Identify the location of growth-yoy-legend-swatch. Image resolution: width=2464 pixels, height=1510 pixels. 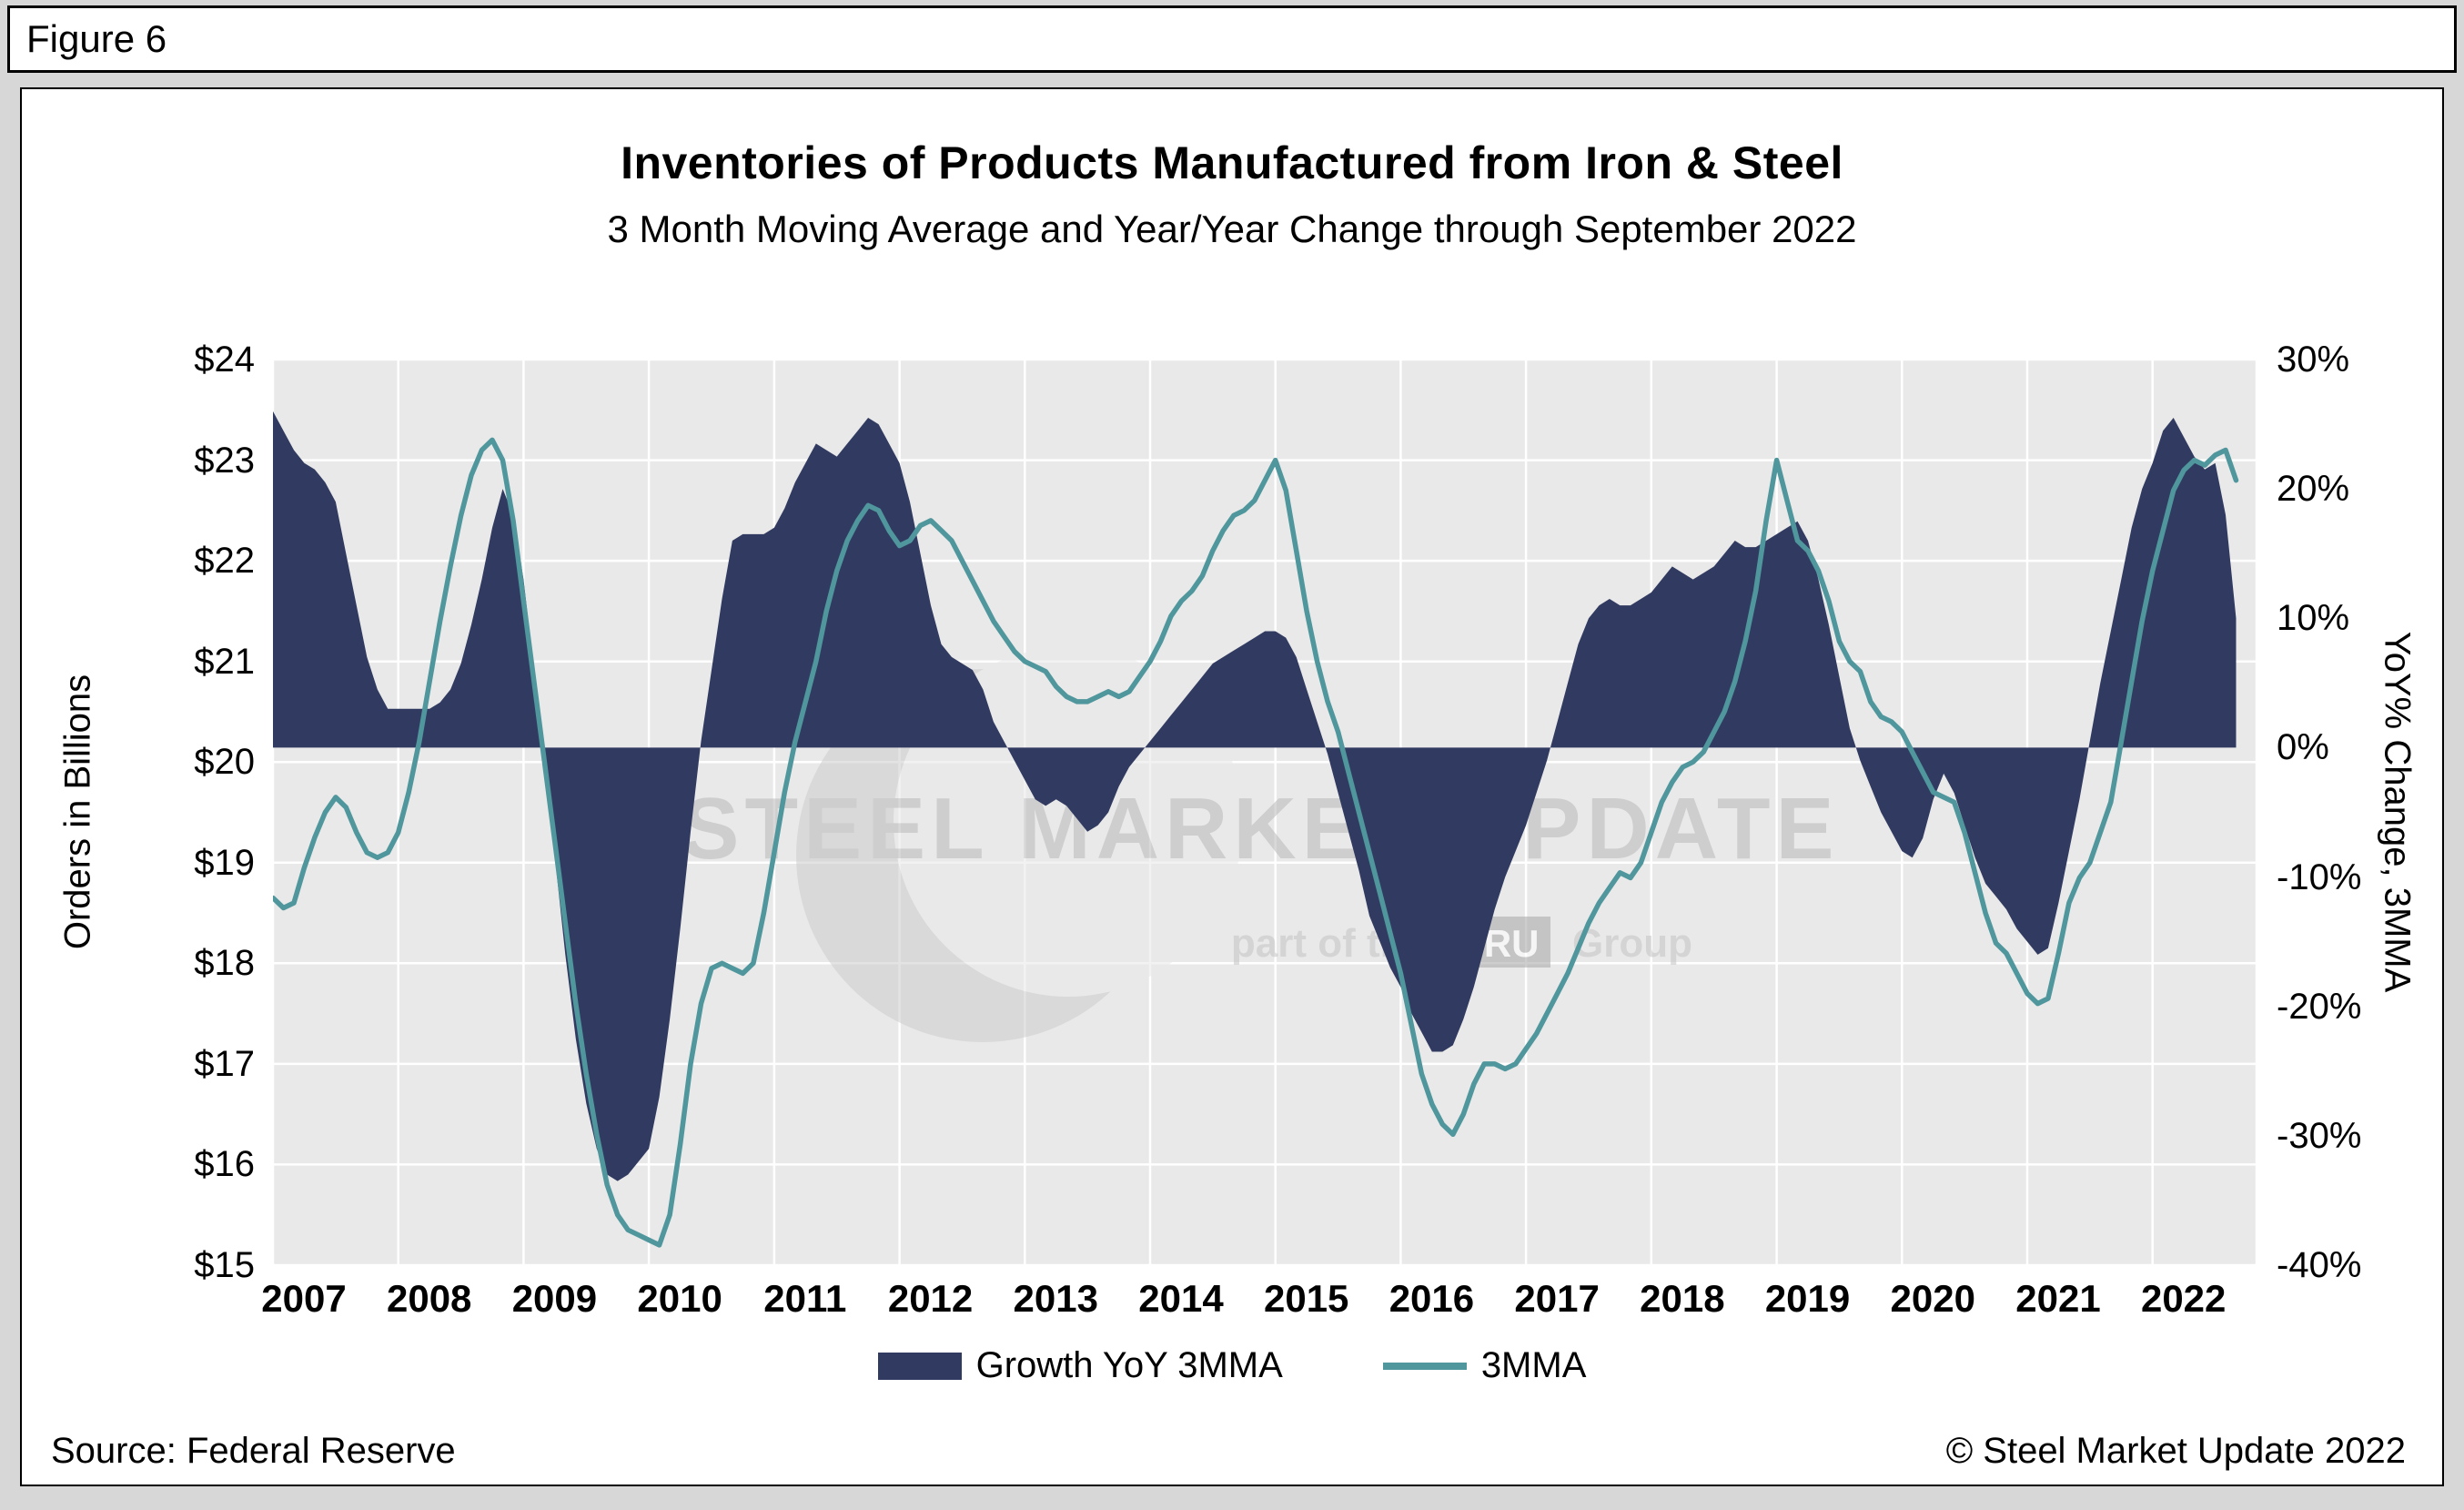
(919, 1366).